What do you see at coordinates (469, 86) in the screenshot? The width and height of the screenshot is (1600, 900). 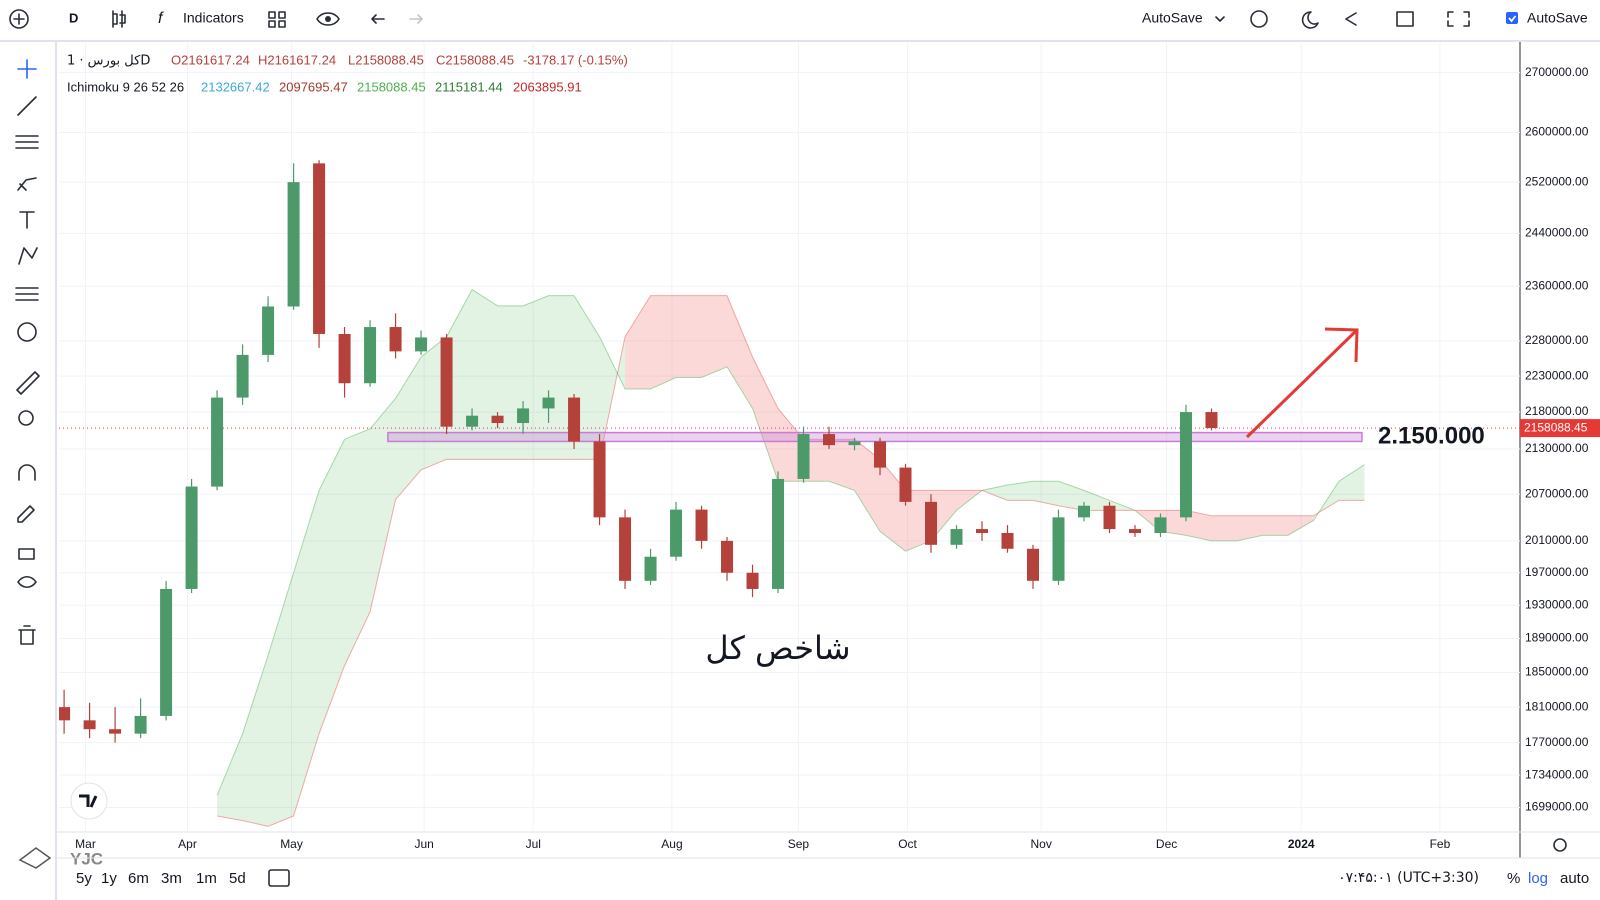 I see `indicator-value: 2115181.44` at bounding box center [469, 86].